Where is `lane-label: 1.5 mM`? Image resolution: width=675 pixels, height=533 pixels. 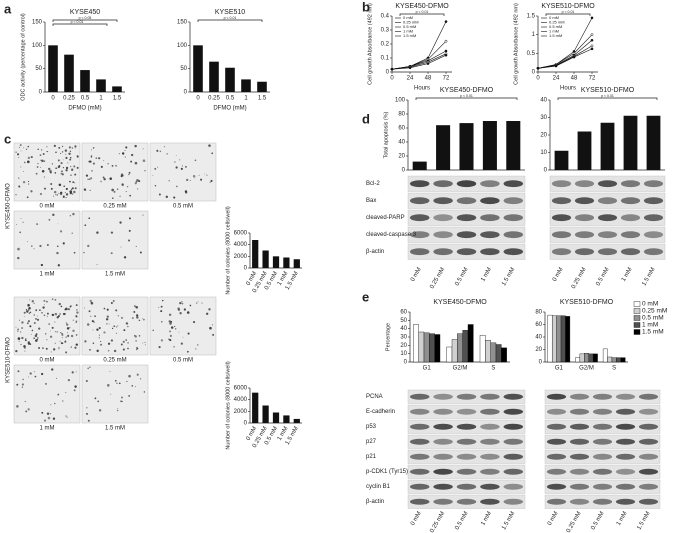
lane-label: 1.5 mM is located at coordinates (508, 521).